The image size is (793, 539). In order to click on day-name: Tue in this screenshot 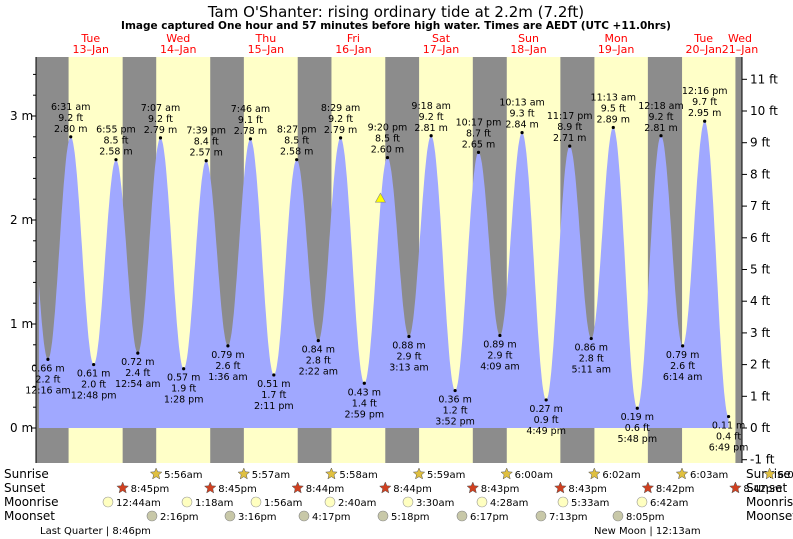, I will do `click(703, 38)`.